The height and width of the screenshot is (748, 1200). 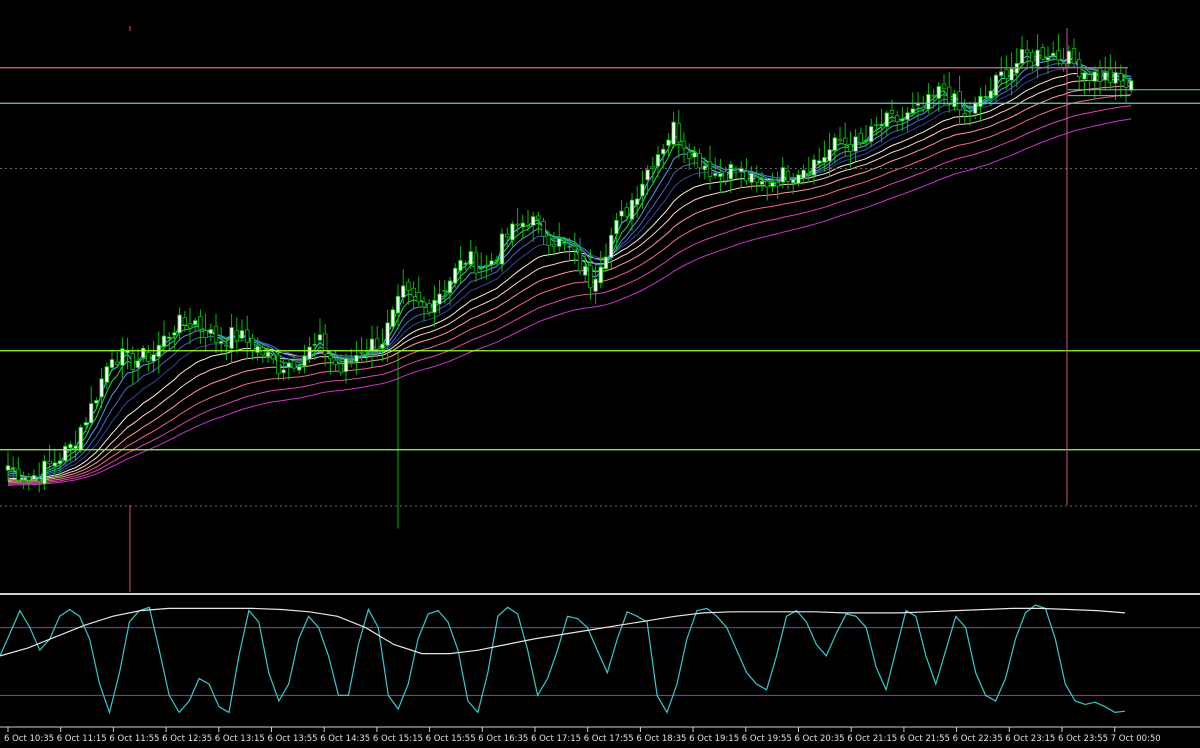 What do you see at coordinates (661, 739) in the screenshot?
I see `time-tick-label: 6 Oct 18:35` at bounding box center [661, 739].